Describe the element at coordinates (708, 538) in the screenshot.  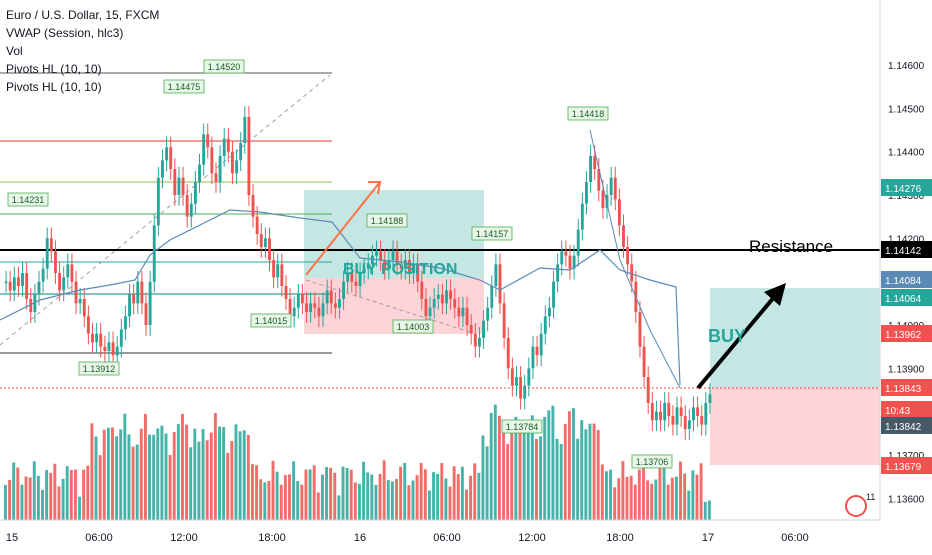
I see `time-tick: 17` at that location.